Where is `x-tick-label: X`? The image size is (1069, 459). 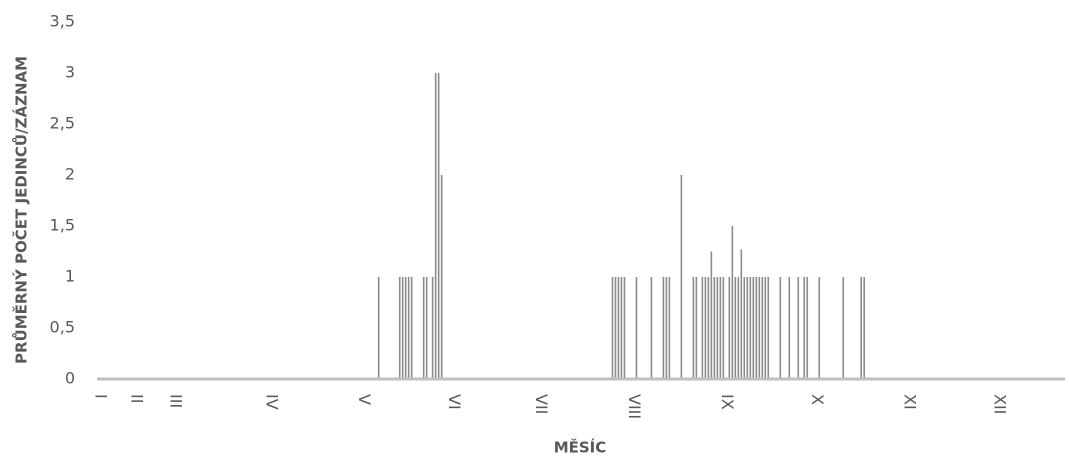 x-tick-label: X is located at coordinates (817, 399).